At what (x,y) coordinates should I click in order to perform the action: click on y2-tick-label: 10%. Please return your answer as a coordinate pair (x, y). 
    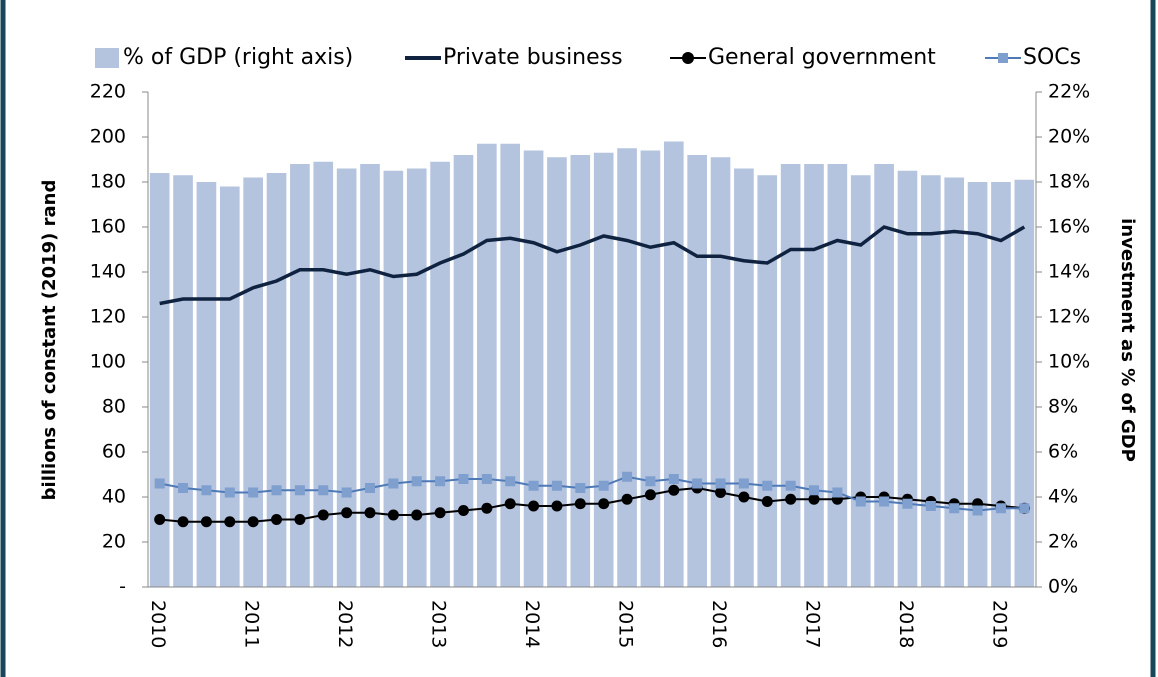
    Looking at the image, I should click on (1069, 362).